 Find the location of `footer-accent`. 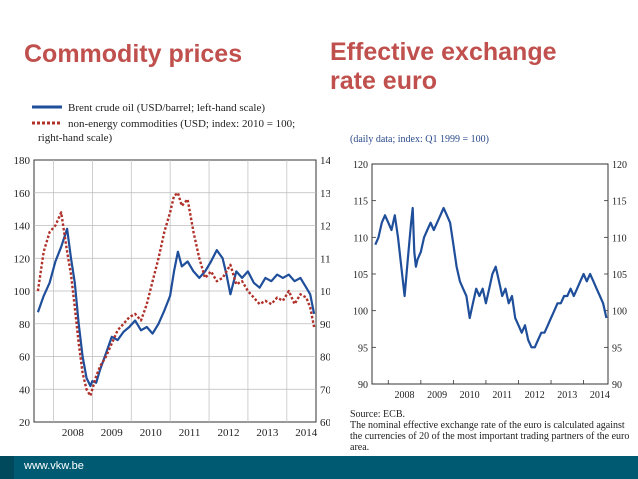

footer-accent is located at coordinates (7, 467).